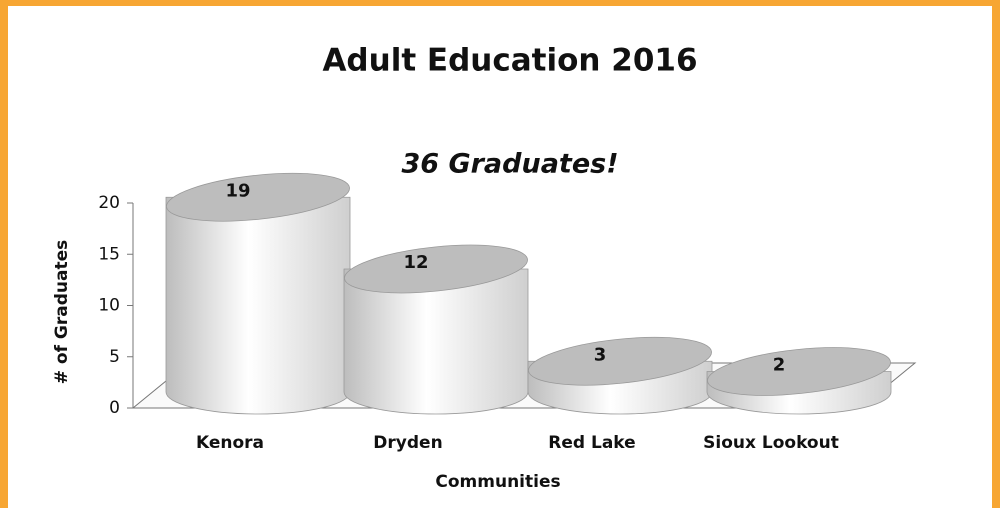 The width and height of the screenshot is (1000, 508). I want to click on y-axis-label: # of Graduates, so click(62, 312).